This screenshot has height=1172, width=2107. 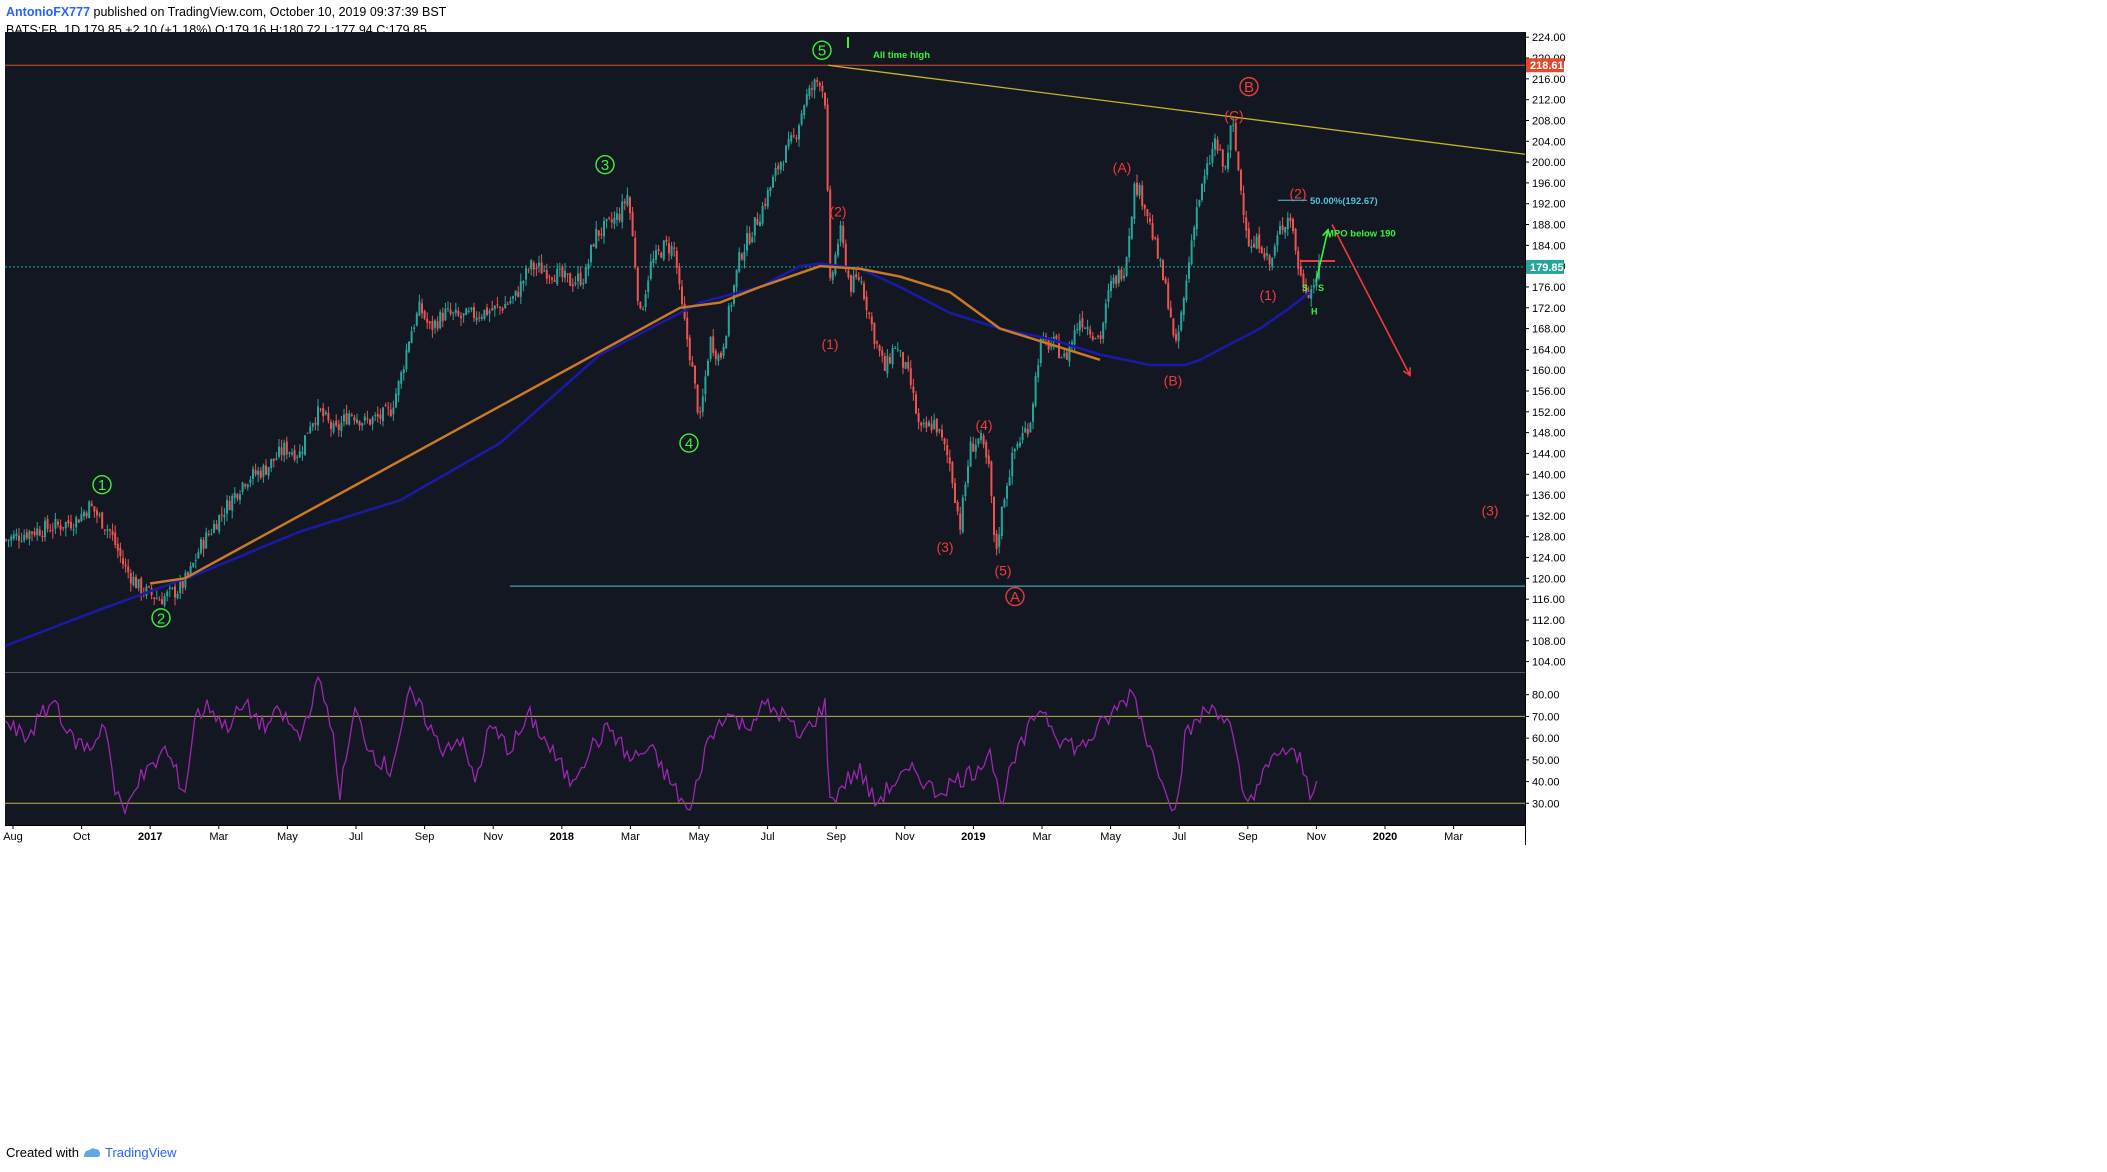 I want to click on time-tick-label: 2018, so click(x=562, y=837).